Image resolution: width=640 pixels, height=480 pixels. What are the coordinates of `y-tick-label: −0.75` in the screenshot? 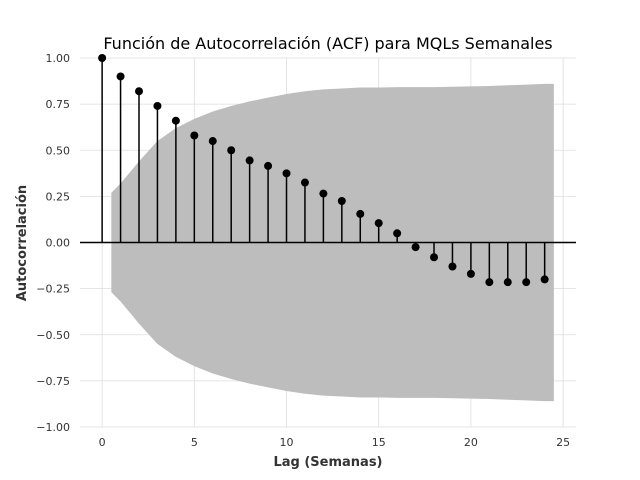 It's located at (53, 381).